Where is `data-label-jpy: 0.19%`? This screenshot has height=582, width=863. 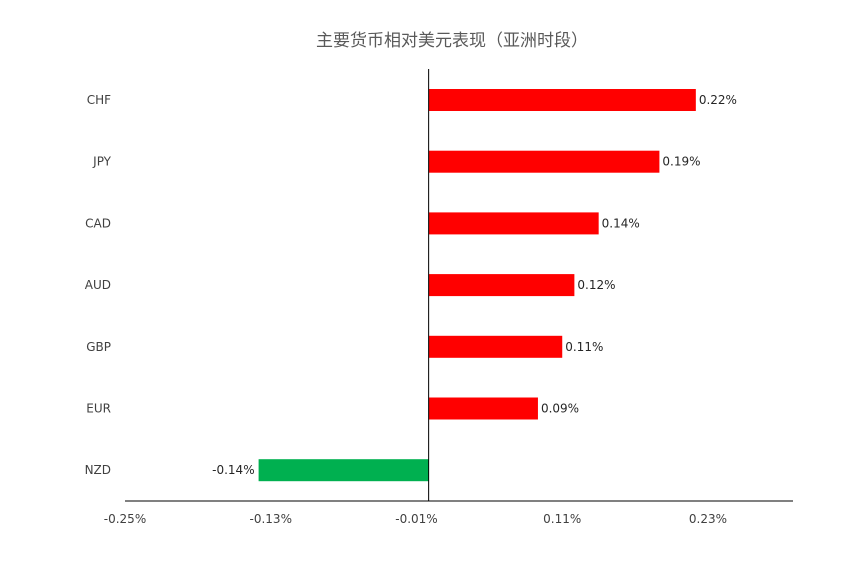 data-label-jpy: 0.19% is located at coordinates (681, 162).